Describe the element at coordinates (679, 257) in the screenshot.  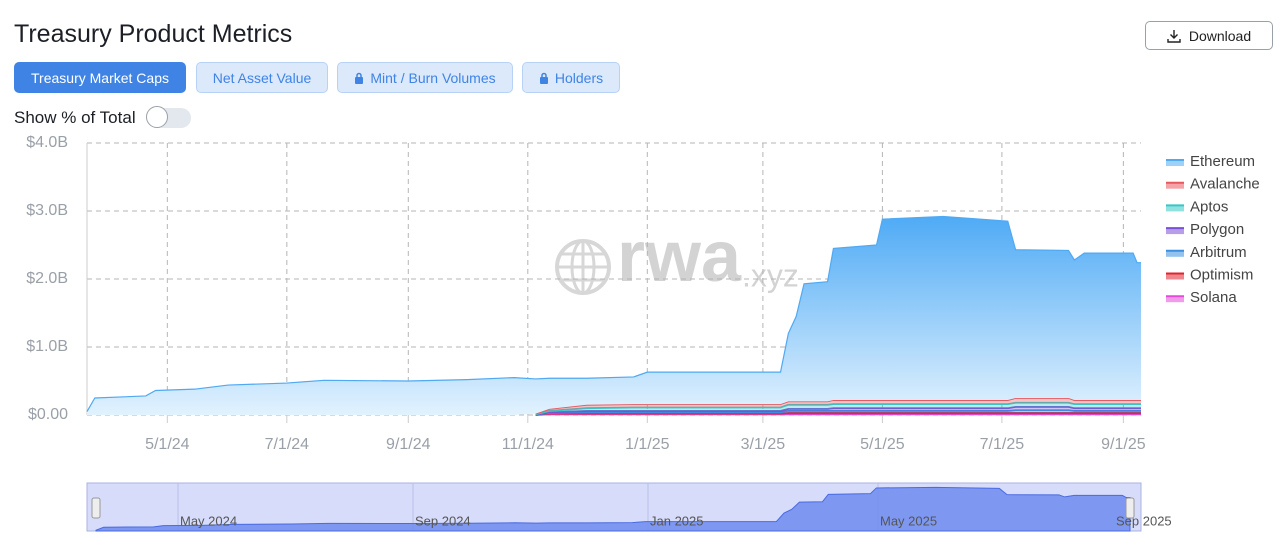
I see `watermark-text: rwa` at that location.